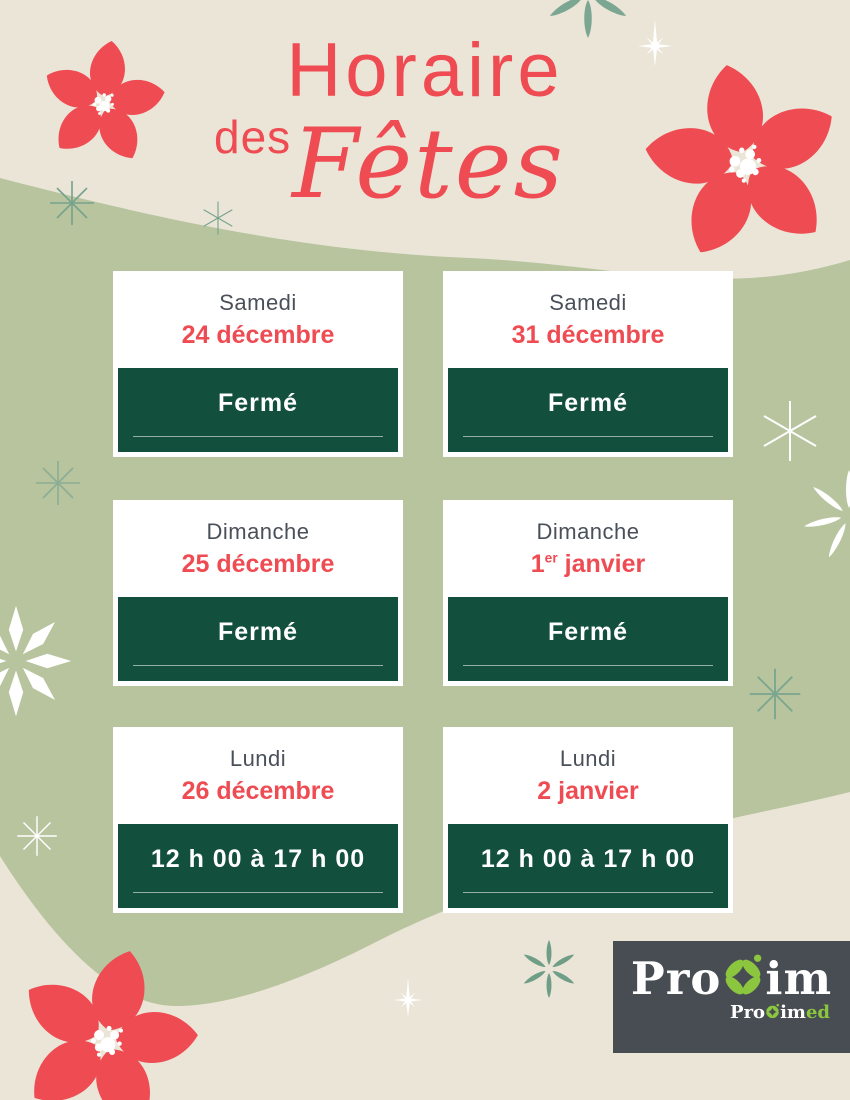 This screenshot has height=1100, width=850. I want to click on schedule-card-dec24: Samedi 24 décembre Fermé, so click(258, 364).